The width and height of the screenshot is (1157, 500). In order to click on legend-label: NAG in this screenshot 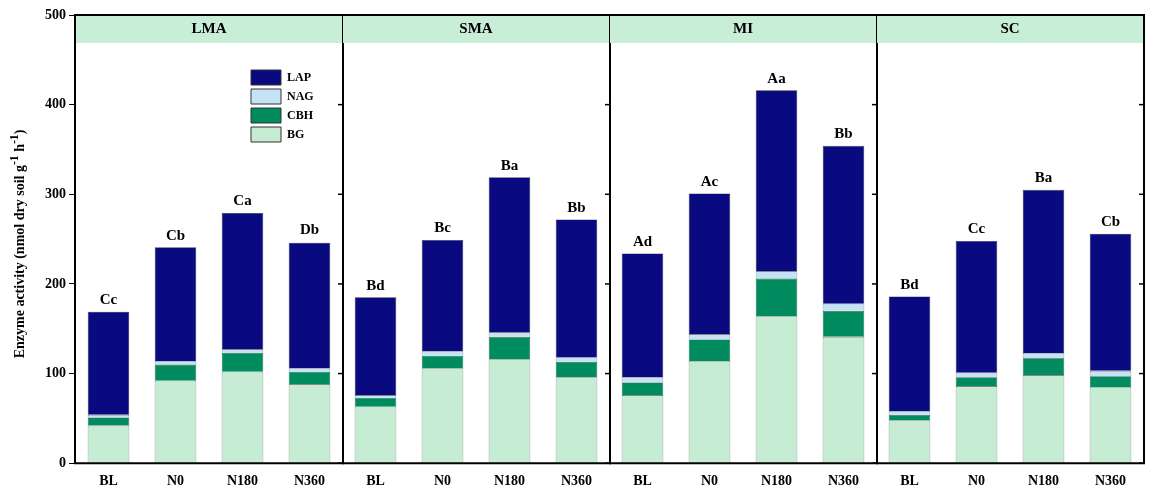, I will do `click(300, 96)`.